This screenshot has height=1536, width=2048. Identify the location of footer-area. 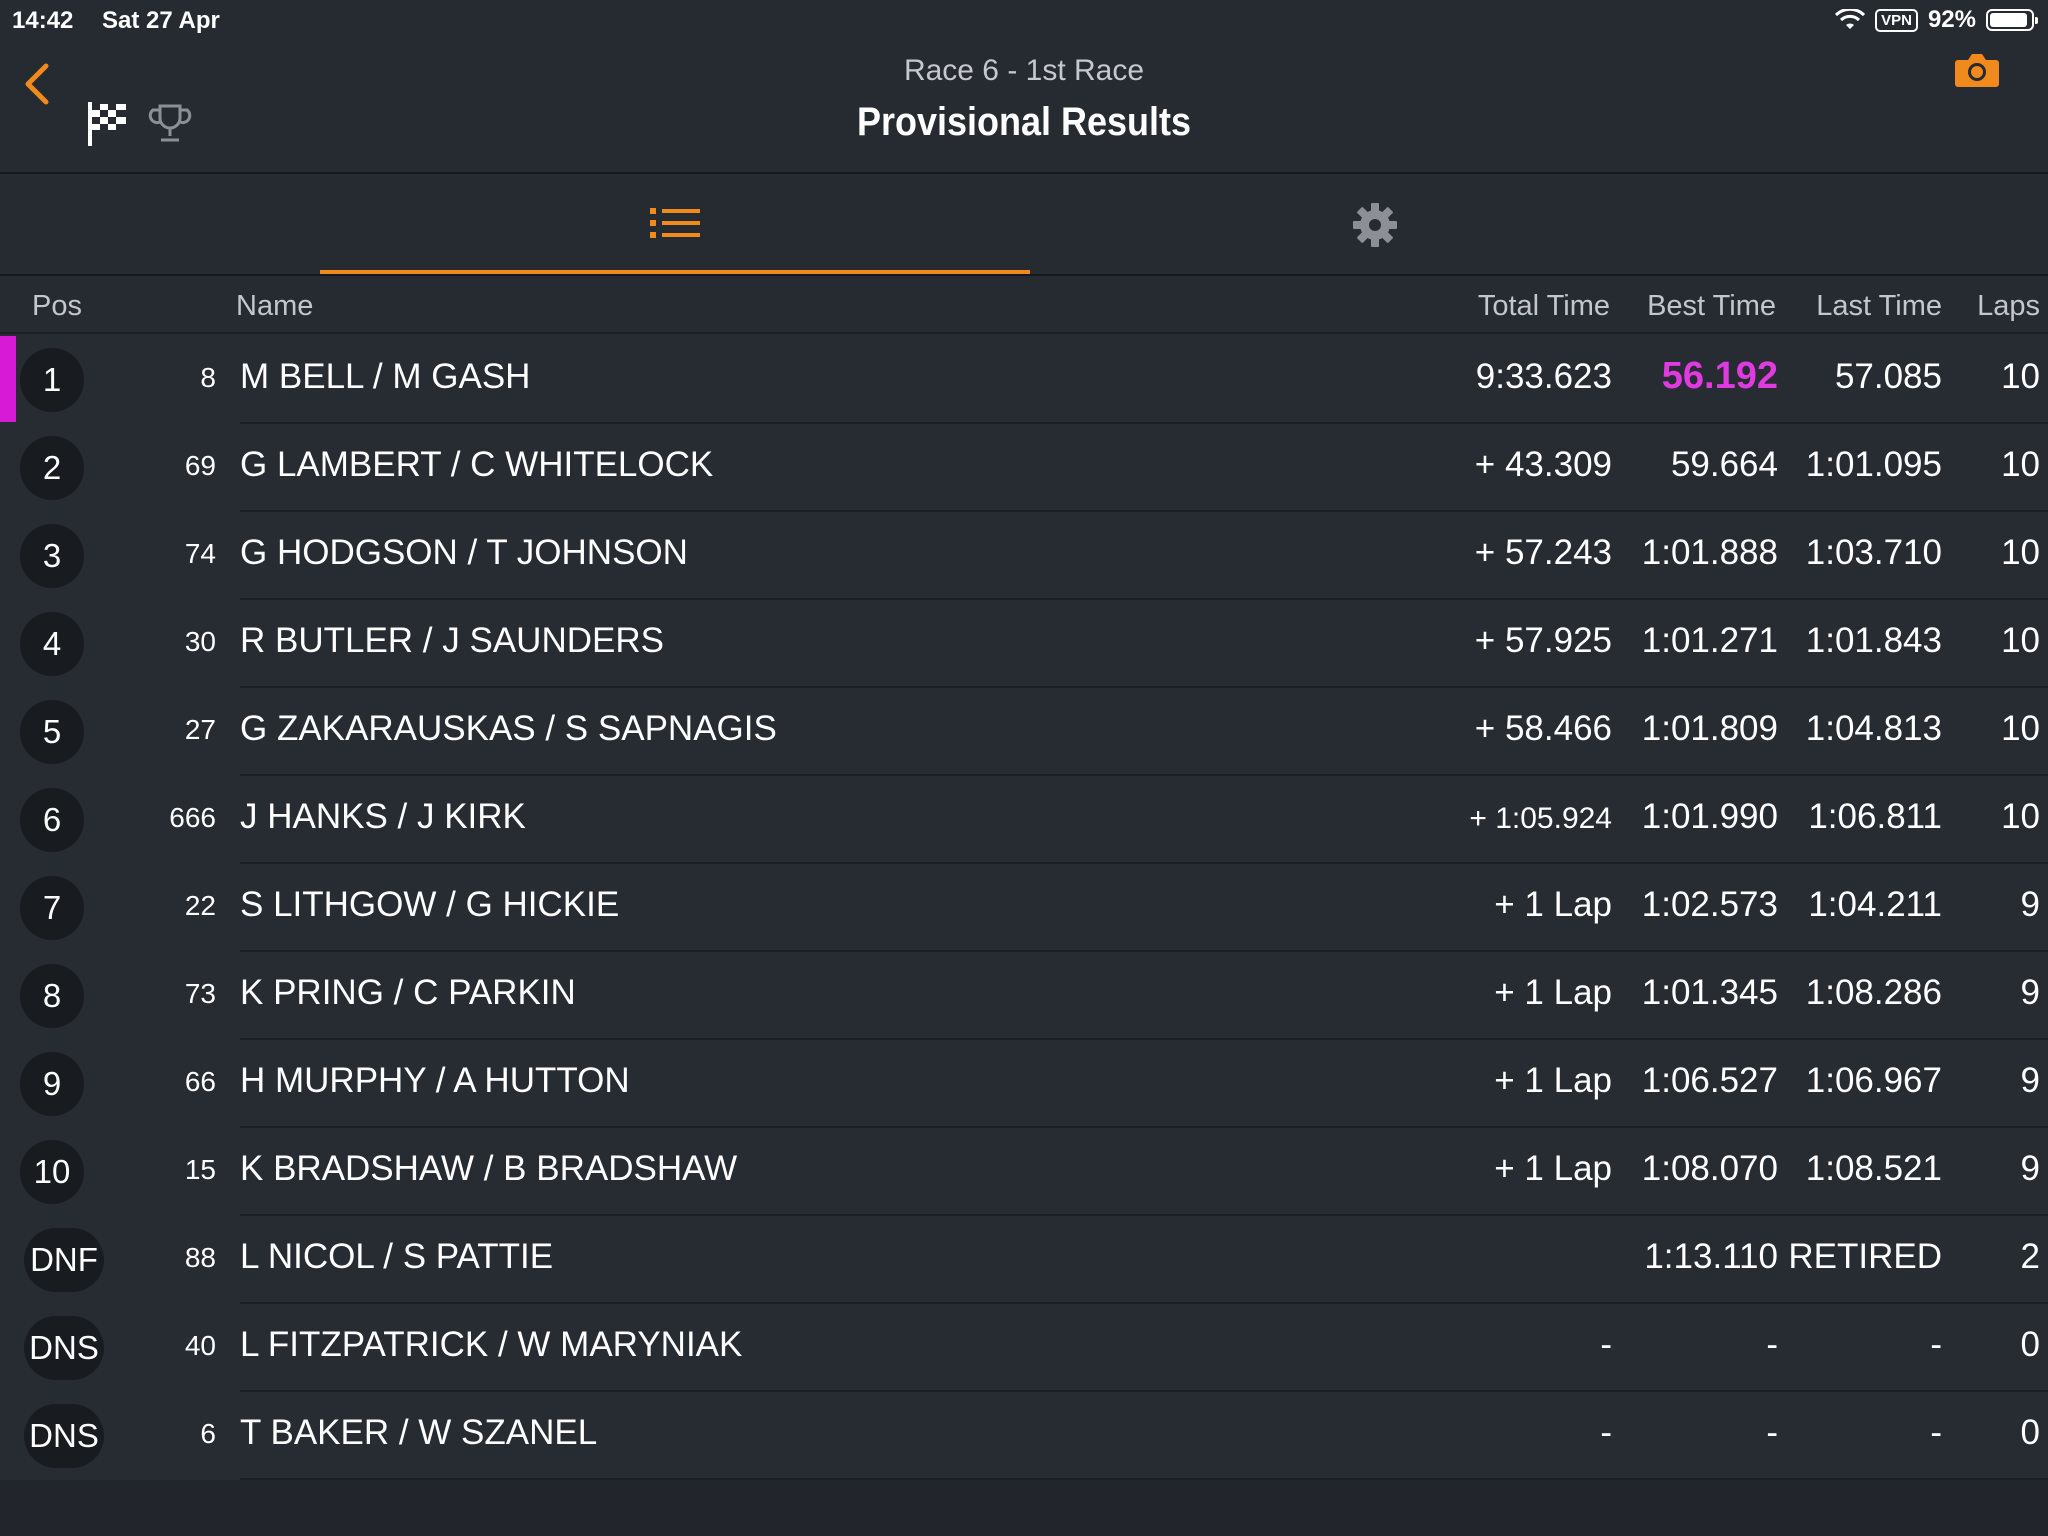
(1024, 1508).